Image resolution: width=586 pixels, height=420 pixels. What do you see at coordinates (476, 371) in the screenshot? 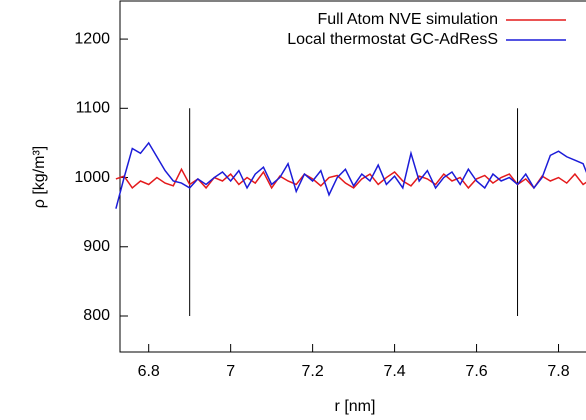
I see `x-tick-label: 7.6` at bounding box center [476, 371].